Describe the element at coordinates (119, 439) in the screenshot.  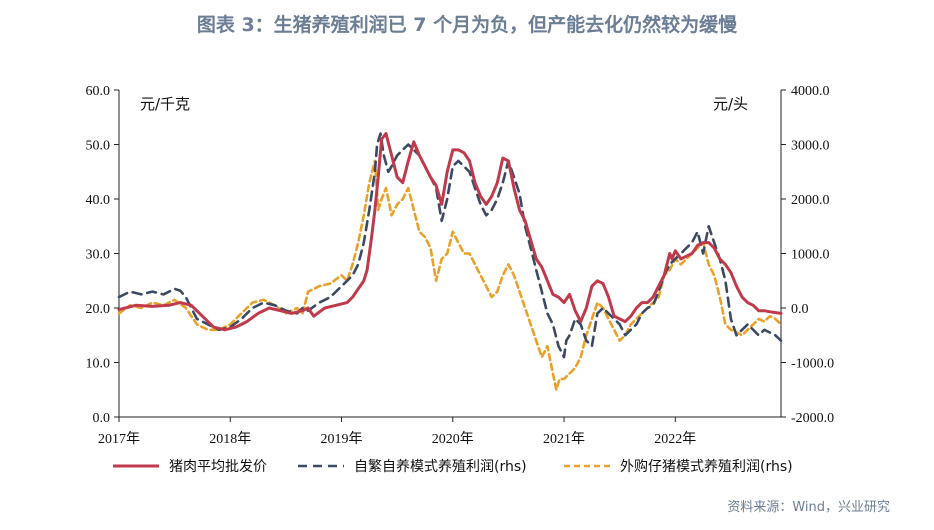
I see `x-tick-label: 2017年` at that location.